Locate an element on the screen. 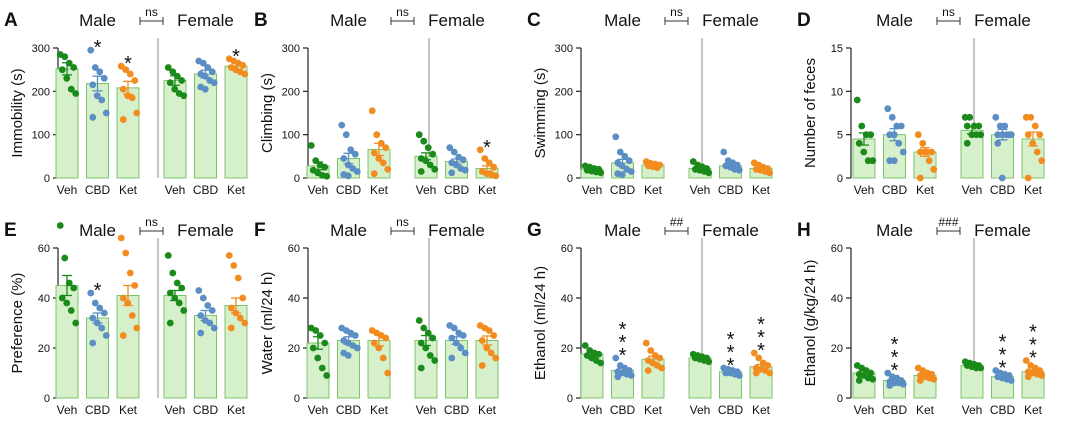  y-axis-label: Immobility (s) is located at coordinates (17, 112).